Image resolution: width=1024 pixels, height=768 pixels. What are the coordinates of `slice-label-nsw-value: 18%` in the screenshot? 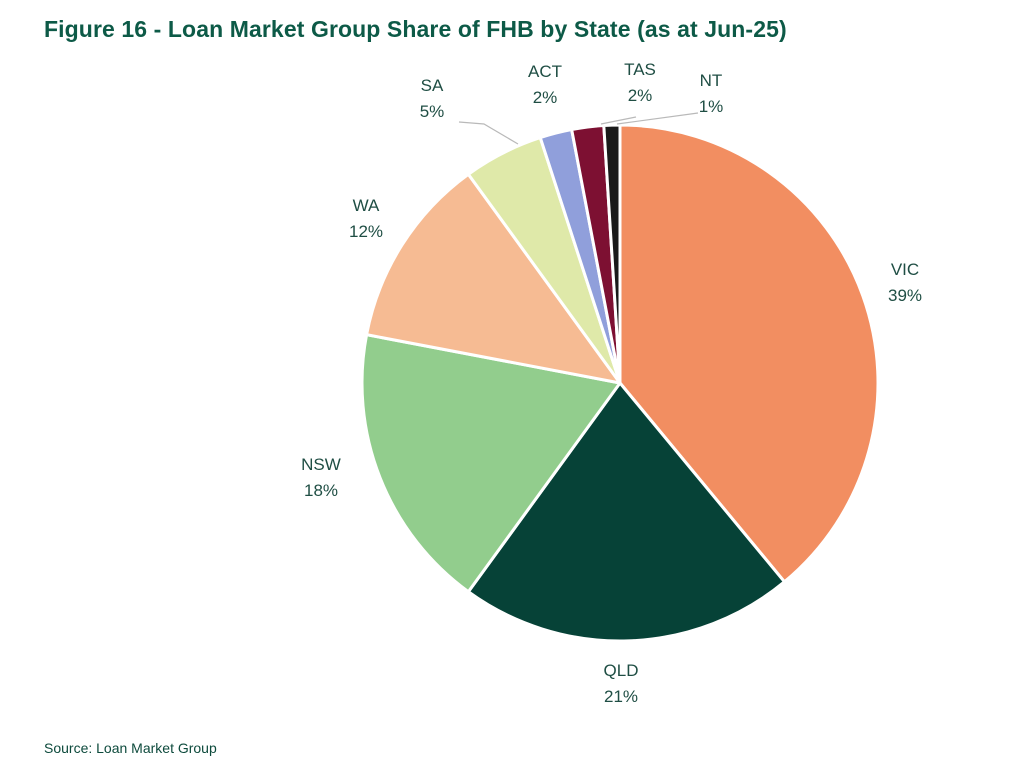 It's located at (321, 490).